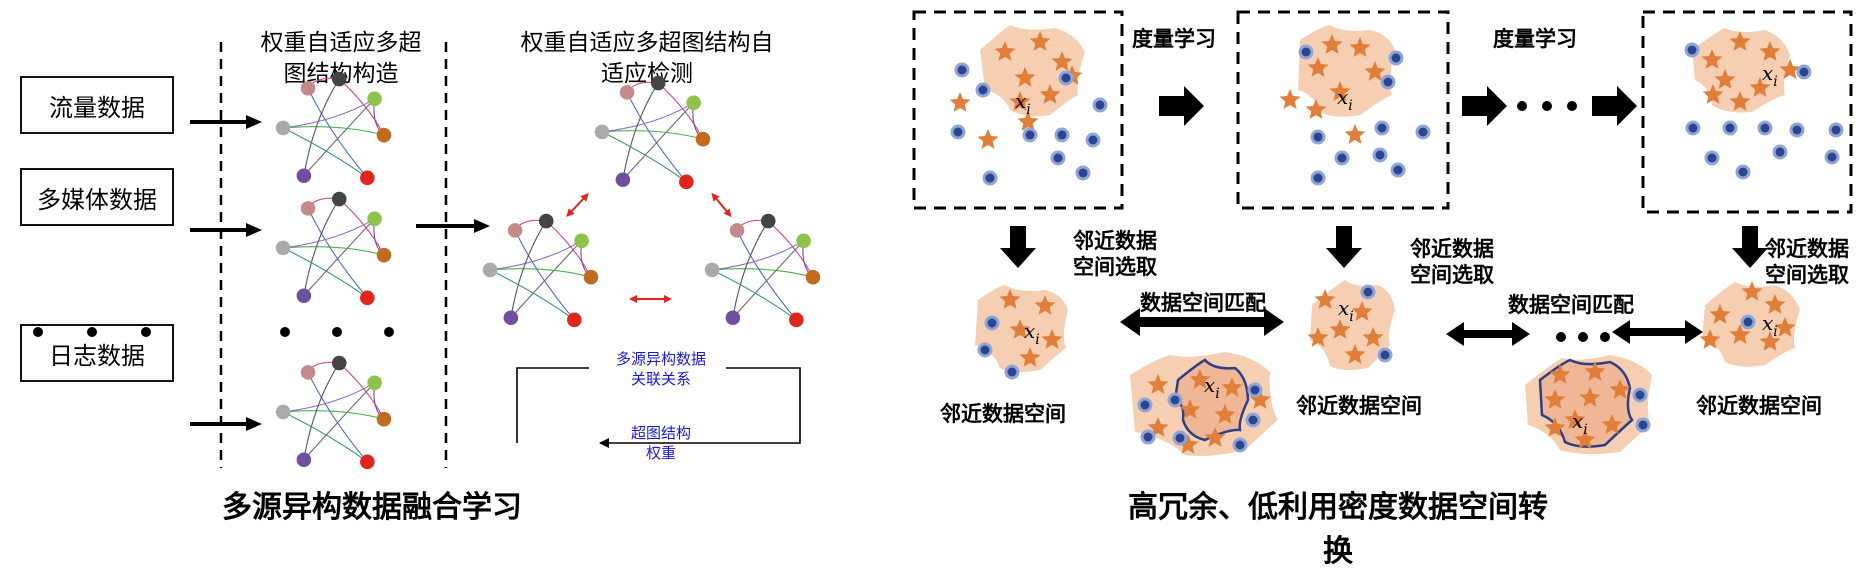  Describe the element at coordinates (341, 43) in the screenshot. I see `construct-header-line1: 权重自适应多超` at that location.